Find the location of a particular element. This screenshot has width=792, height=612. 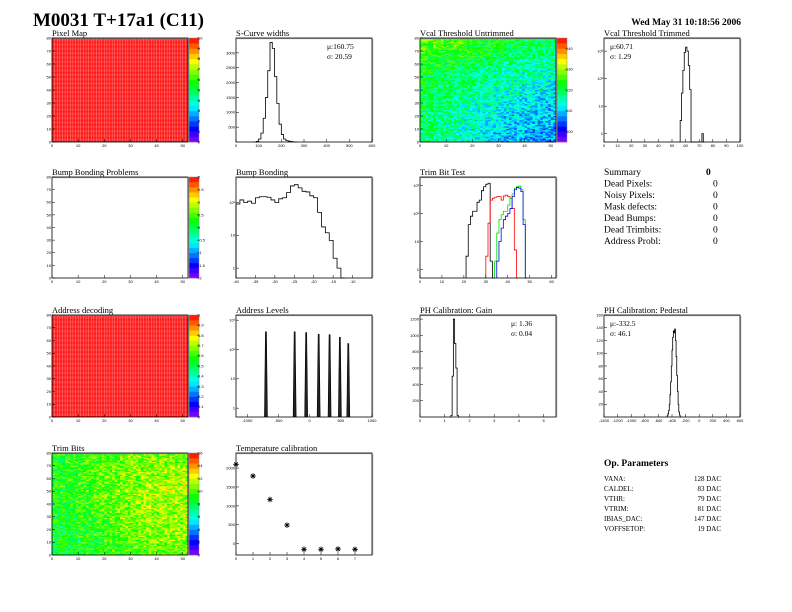

chart-title: Vcal Threshold Untrimmed is located at coordinates (467, 33).